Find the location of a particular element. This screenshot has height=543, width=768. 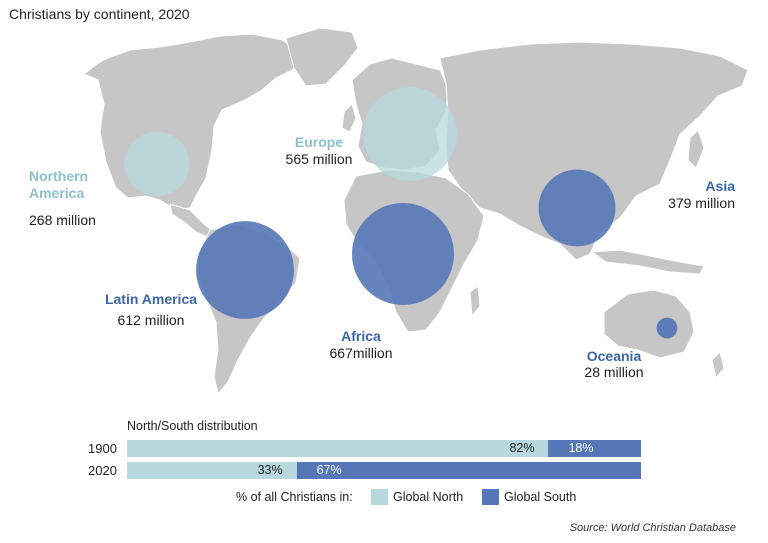

label-northern-america-line1: Northern is located at coordinates (59, 176).